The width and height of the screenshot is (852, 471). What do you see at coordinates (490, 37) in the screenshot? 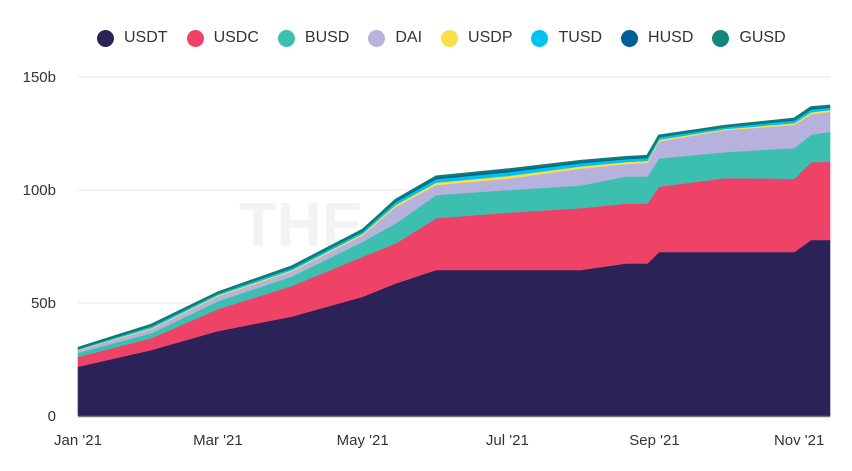
I see `legend-label: USDP` at bounding box center [490, 37].